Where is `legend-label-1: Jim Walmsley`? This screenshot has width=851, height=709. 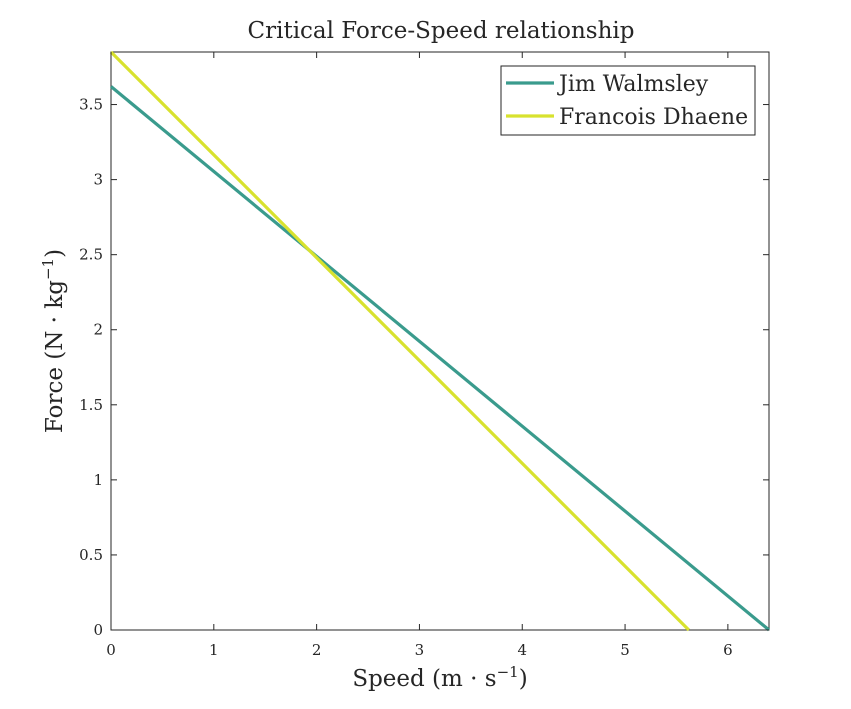 legend-label-1: Jim Walmsley is located at coordinates (633, 84).